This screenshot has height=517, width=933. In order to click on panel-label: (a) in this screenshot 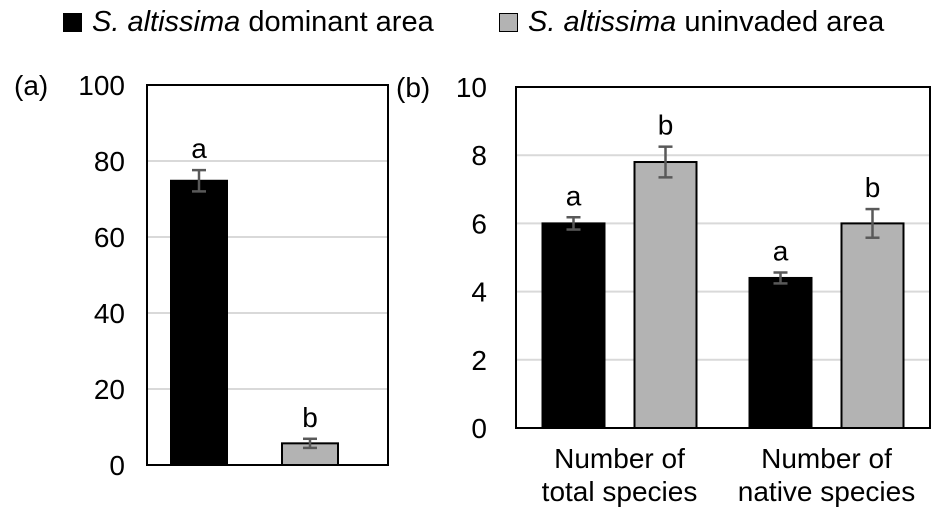, I will do `click(31, 85)`.